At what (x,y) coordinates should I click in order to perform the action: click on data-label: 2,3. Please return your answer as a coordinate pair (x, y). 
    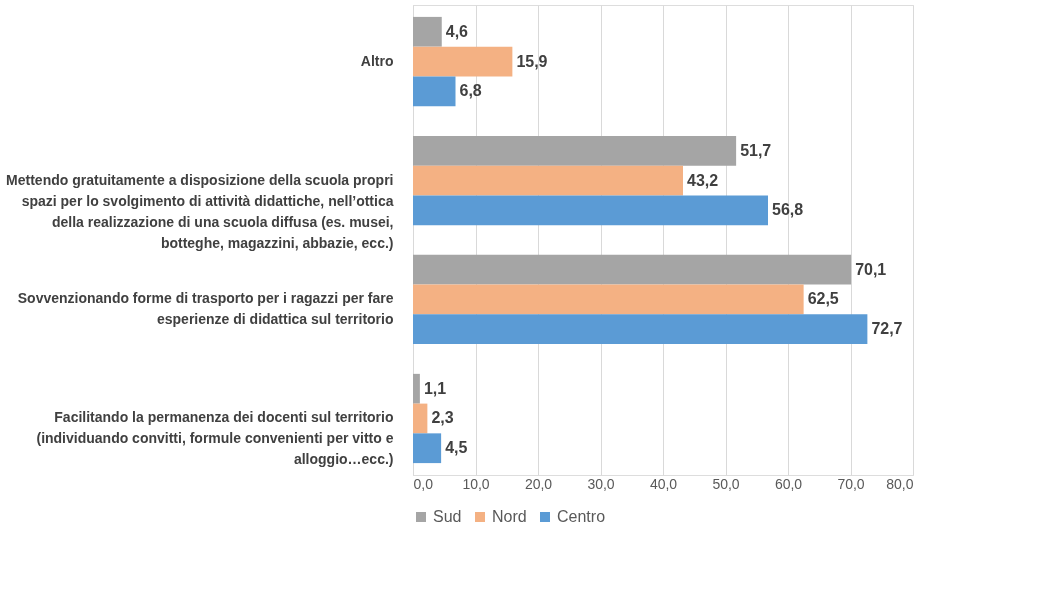
    Looking at the image, I should click on (442, 418).